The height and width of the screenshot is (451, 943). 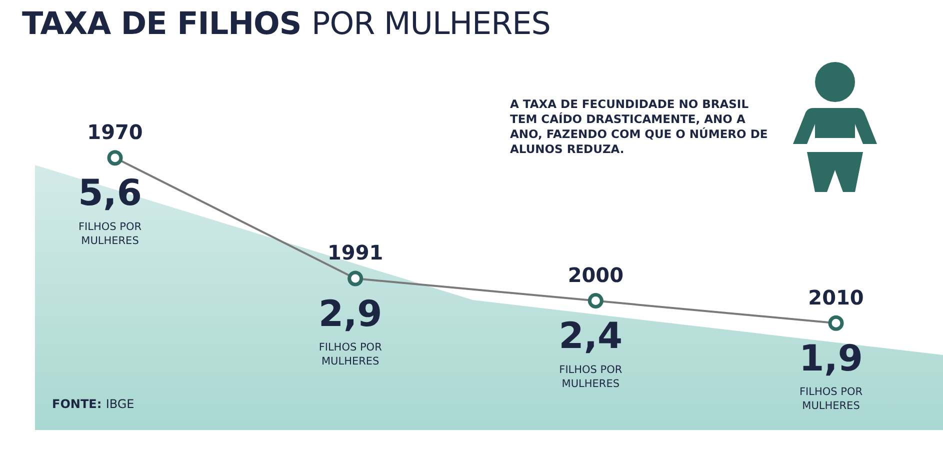 I want to click on data-label: 1,9, so click(x=831, y=359).